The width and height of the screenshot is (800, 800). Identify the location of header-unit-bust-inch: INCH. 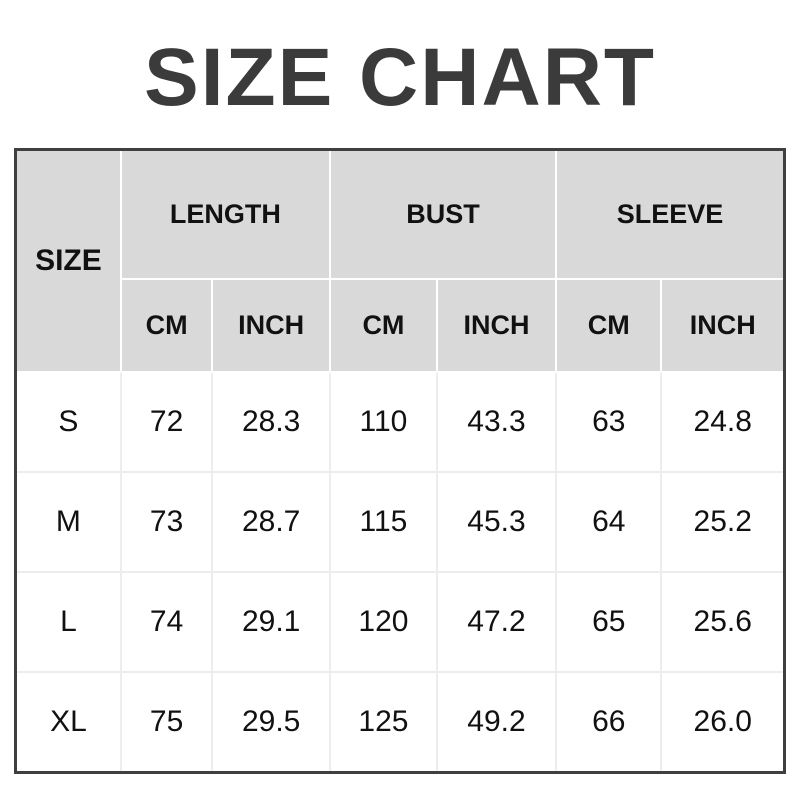
(496, 325).